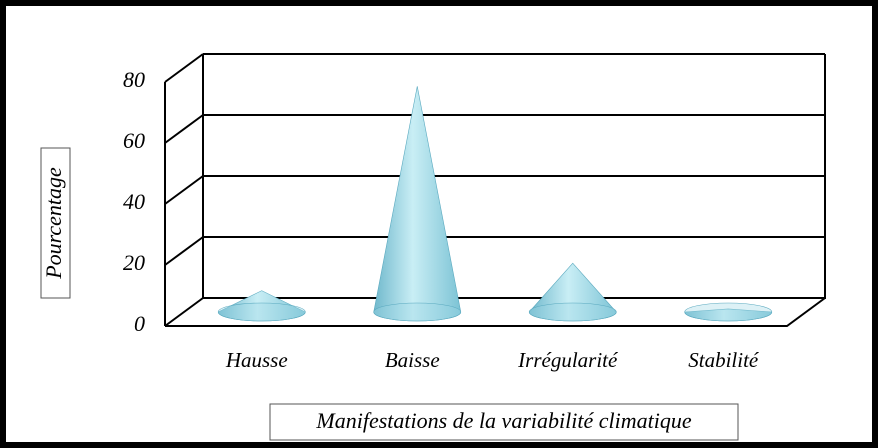 This screenshot has height=448, width=878. I want to click on y-title-box, so click(55, 223).